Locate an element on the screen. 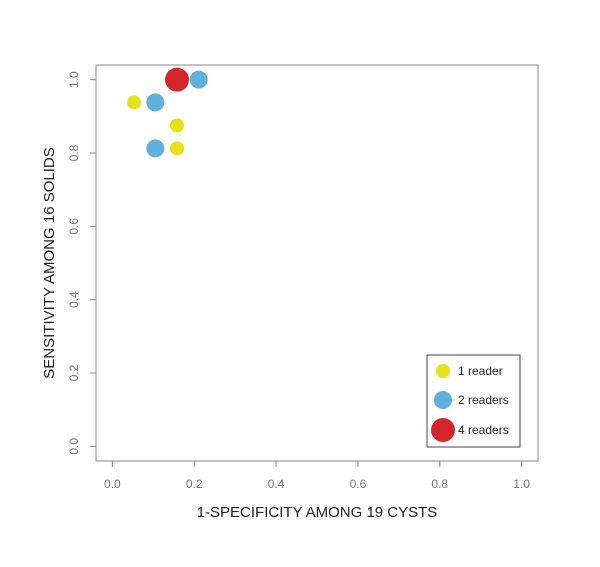  y-tick-label: 0.6 is located at coordinates (74, 226).